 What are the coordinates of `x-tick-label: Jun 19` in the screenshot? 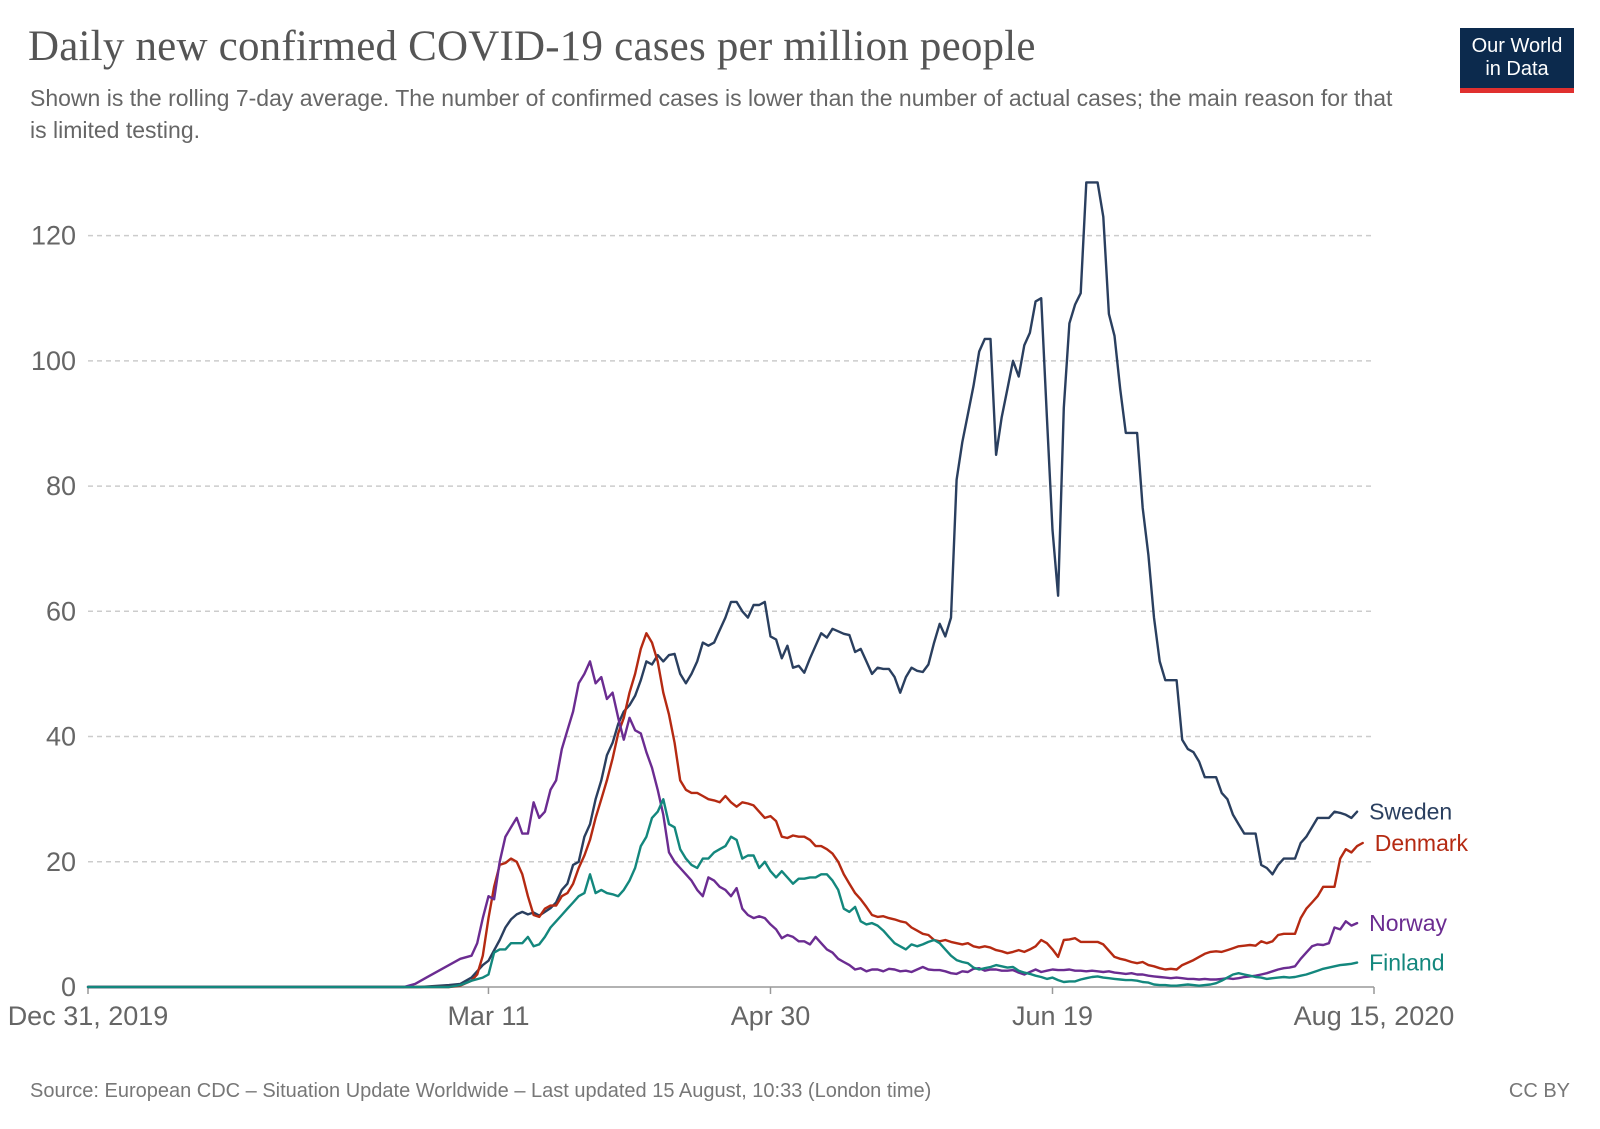 It's located at (1052, 1016).